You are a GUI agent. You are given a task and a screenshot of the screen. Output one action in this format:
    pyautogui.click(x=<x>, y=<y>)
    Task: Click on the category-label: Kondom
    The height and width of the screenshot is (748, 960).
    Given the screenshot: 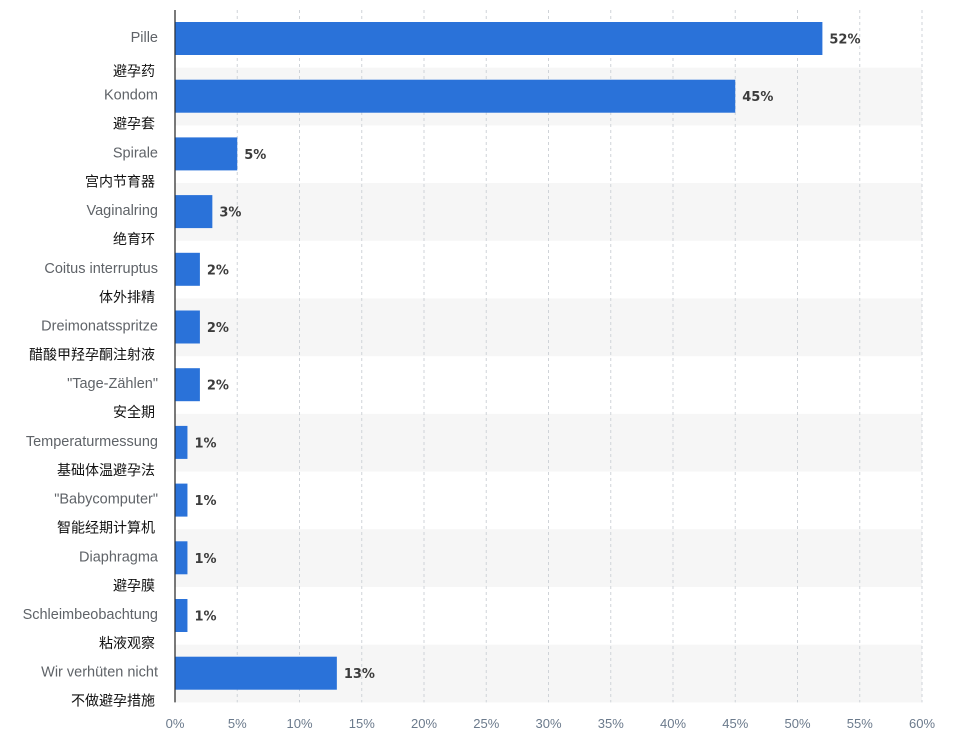 What is the action you would take?
    pyautogui.click(x=131, y=96)
    